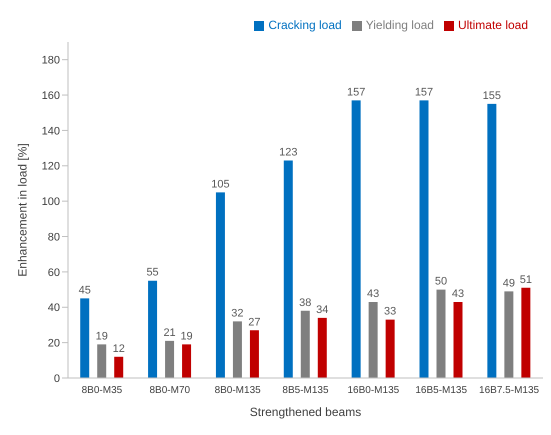 Image resolution: width=551 pixels, height=435 pixels. What do you see at coordinates (54, 272) in the screenshot?
I see `y-tick-label: 60` at bounding box center [54, 272].